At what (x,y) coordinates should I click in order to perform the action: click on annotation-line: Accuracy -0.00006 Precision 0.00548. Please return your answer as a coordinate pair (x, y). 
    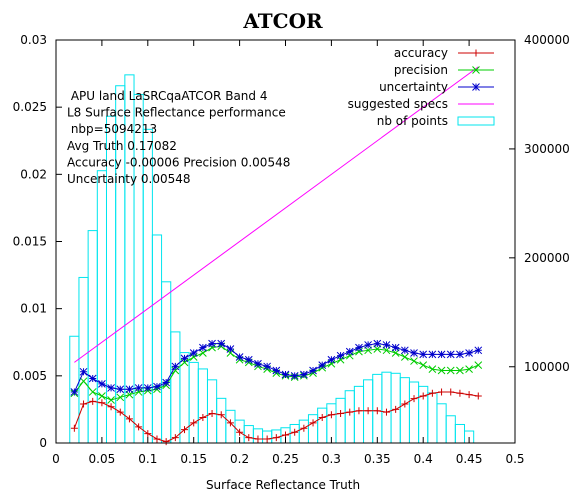
    Looking at the image, I should click on (178, 162).